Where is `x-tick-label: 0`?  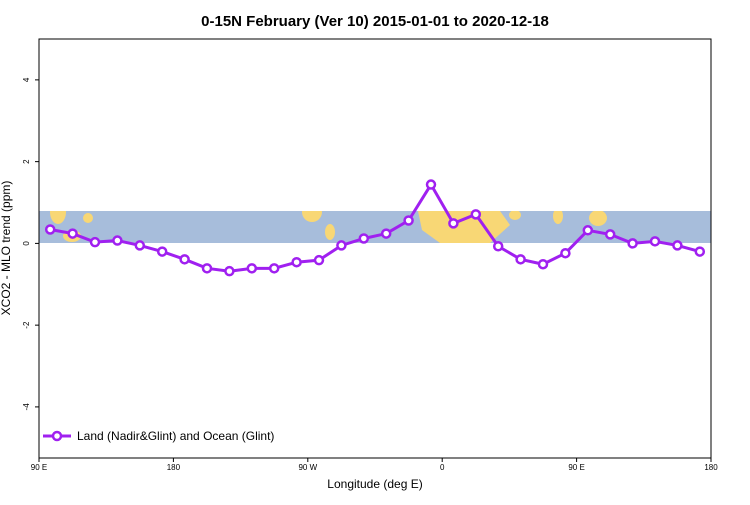
x-tick-label: 0 is located at coordinates (442, 467).